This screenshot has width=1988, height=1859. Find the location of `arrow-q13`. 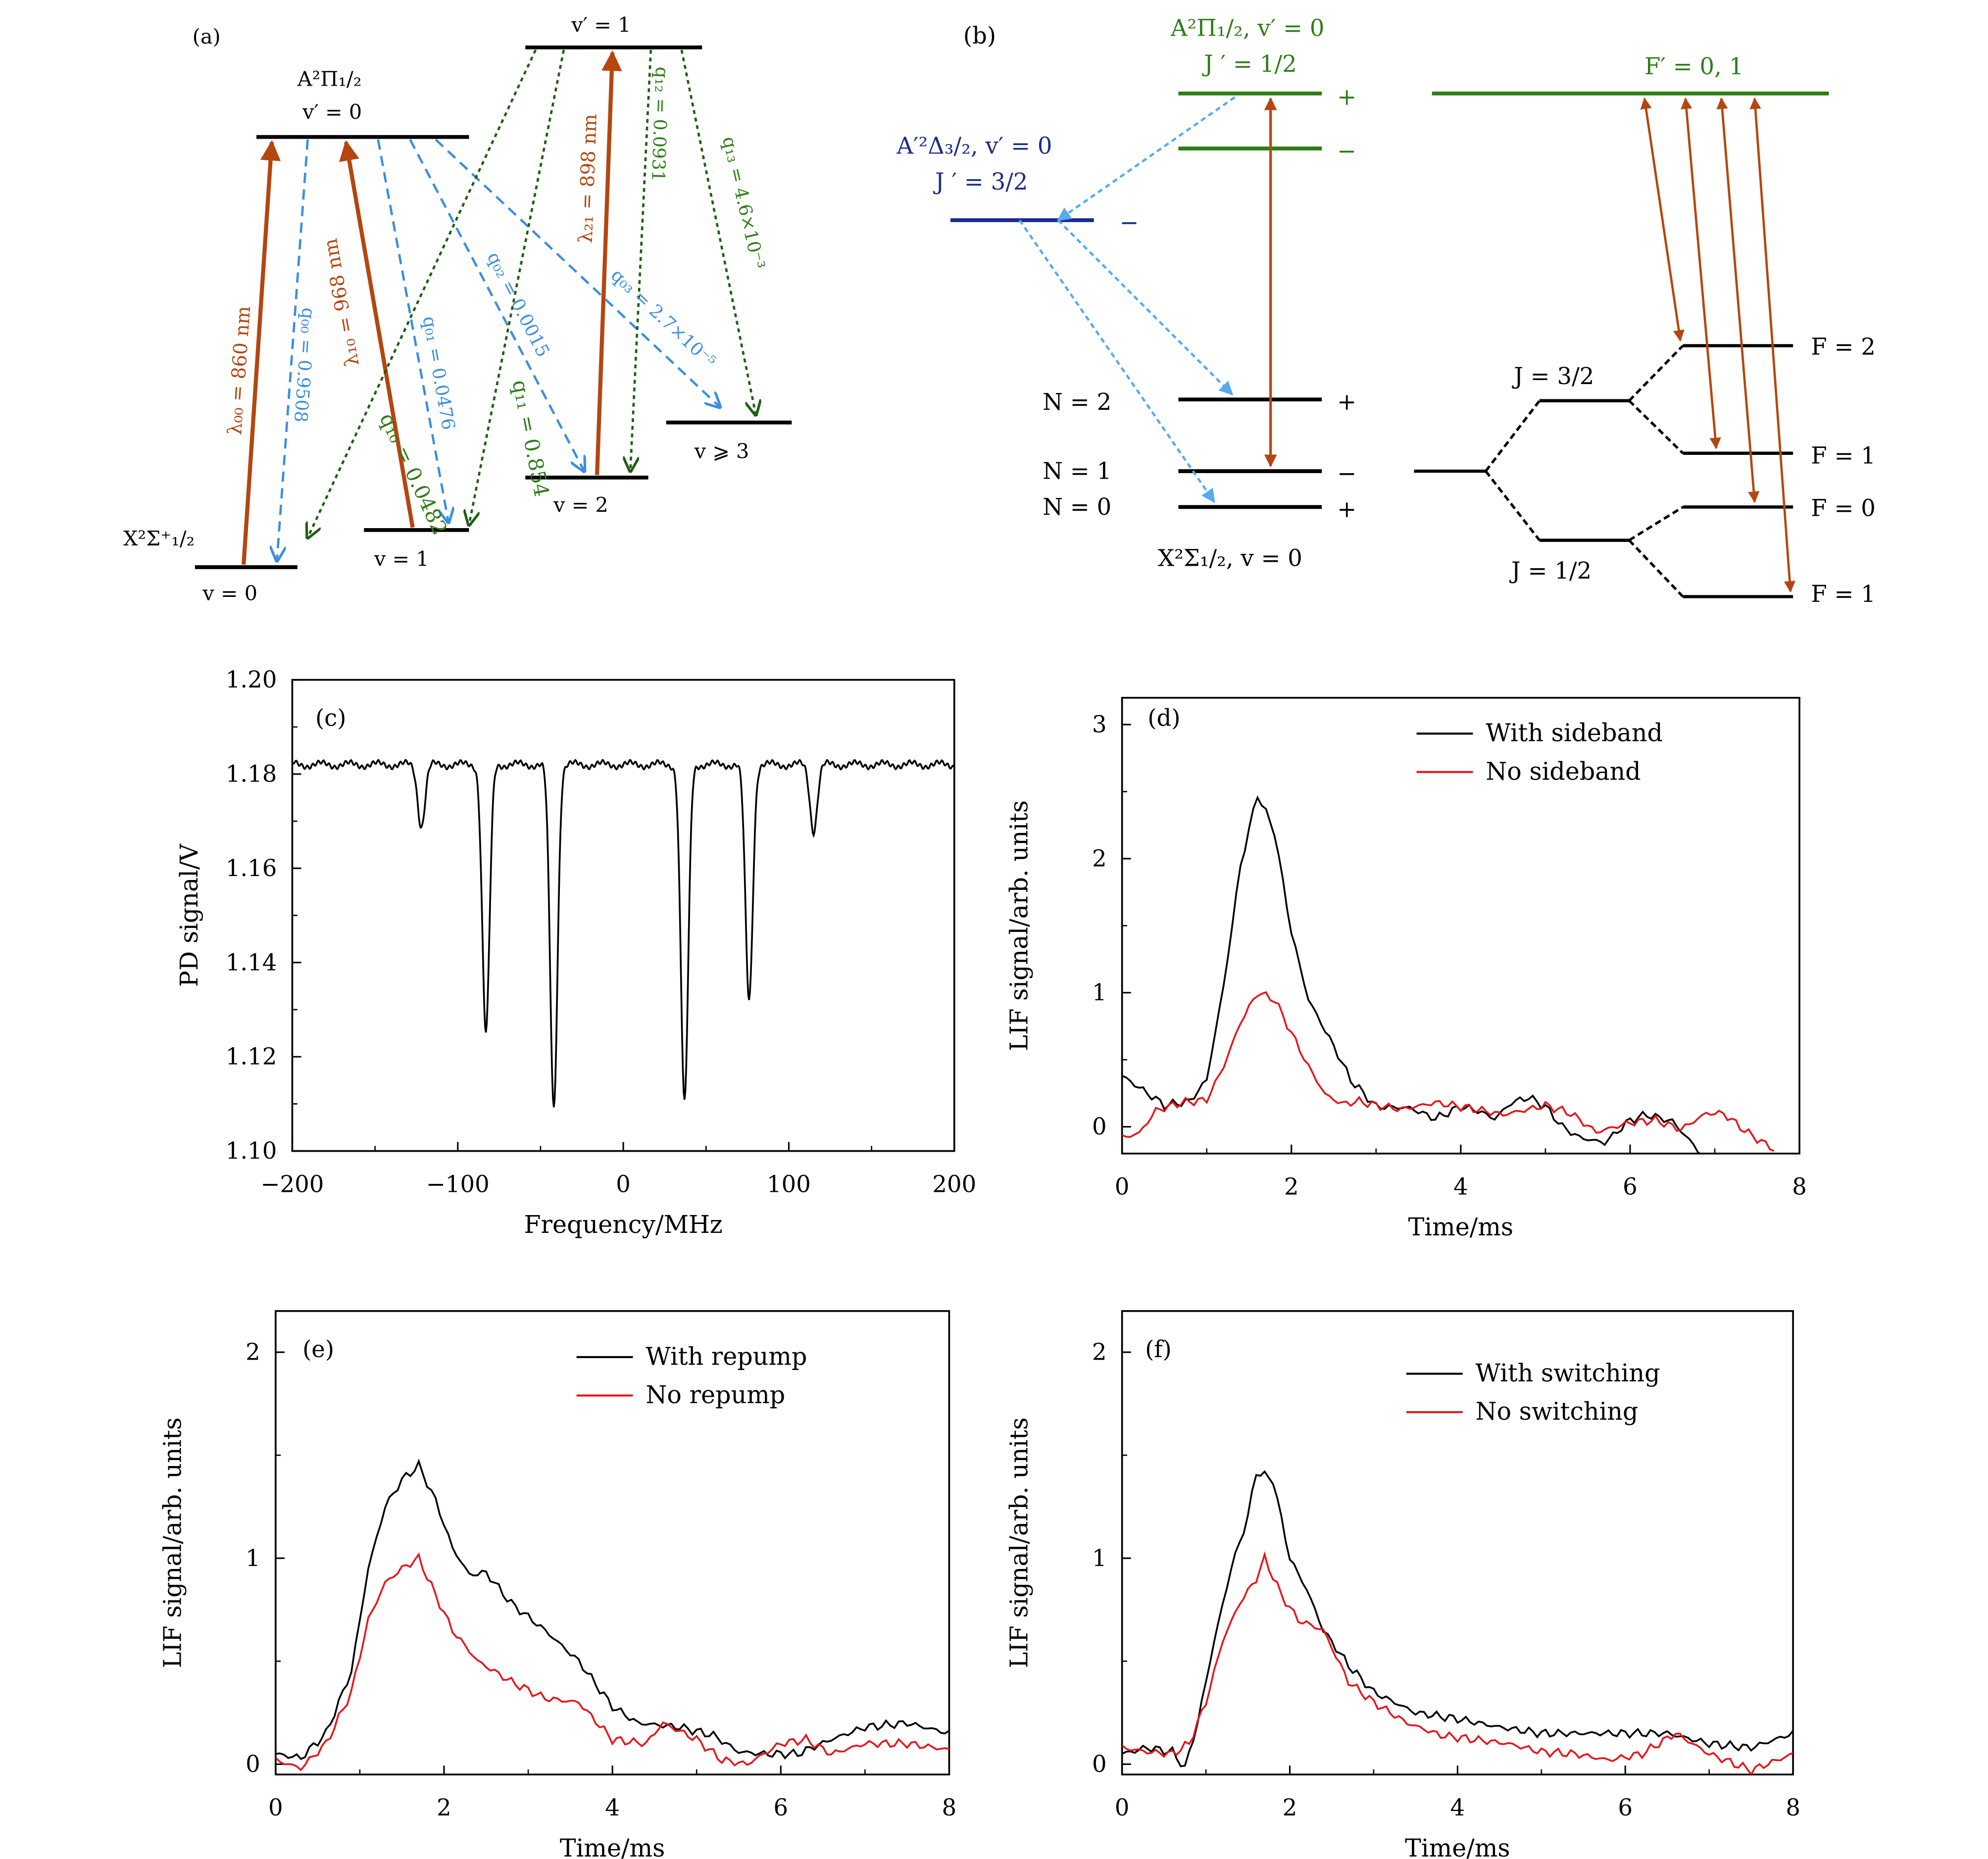

arrow-q13 is located at coordinates (718, 232).